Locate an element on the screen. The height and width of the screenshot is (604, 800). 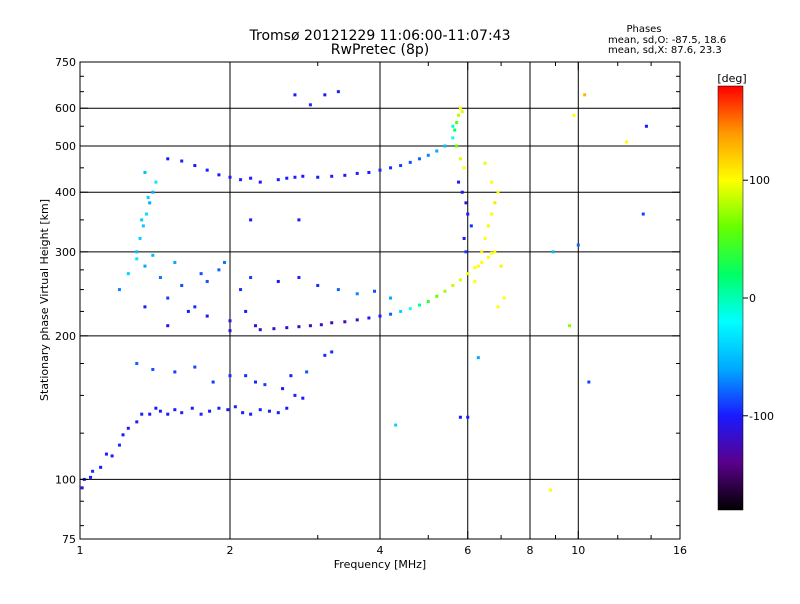
phase-colorbar is located at coordinates (730, 298).